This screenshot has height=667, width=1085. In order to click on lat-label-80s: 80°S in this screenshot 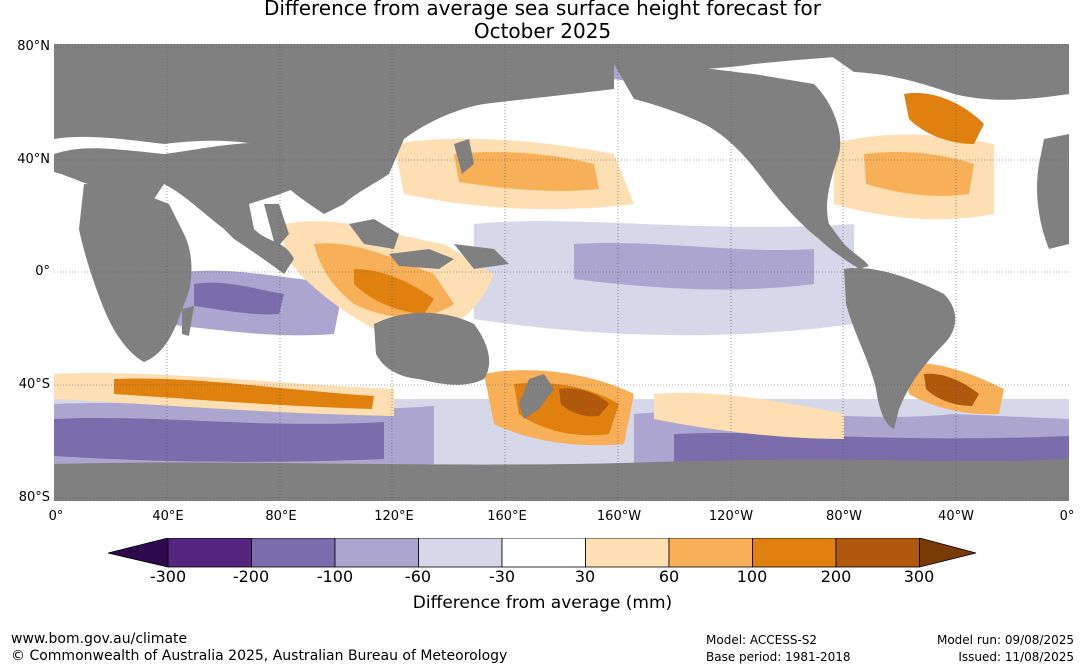, I will do `click(34, 497)`.